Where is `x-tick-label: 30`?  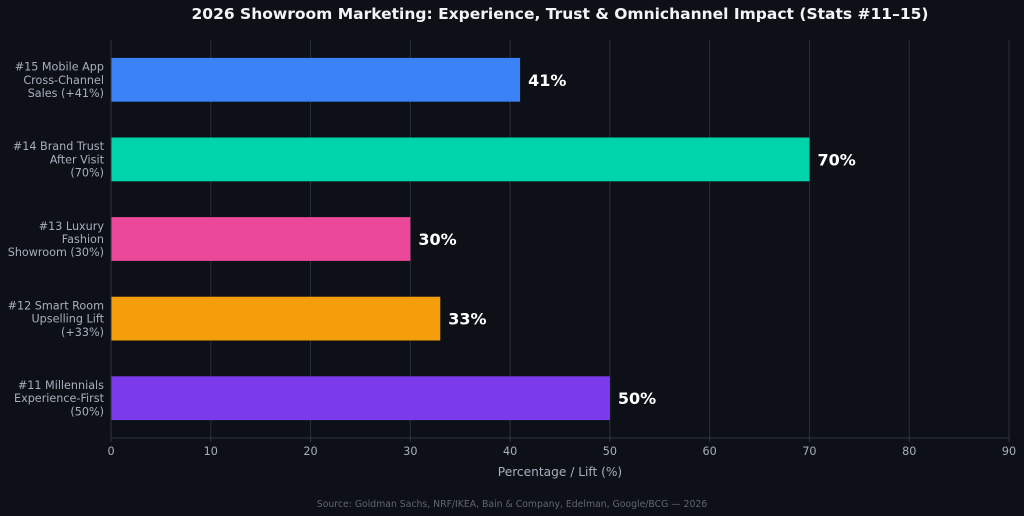 x-tick-label: 30 is located at coordinates (410, 451).